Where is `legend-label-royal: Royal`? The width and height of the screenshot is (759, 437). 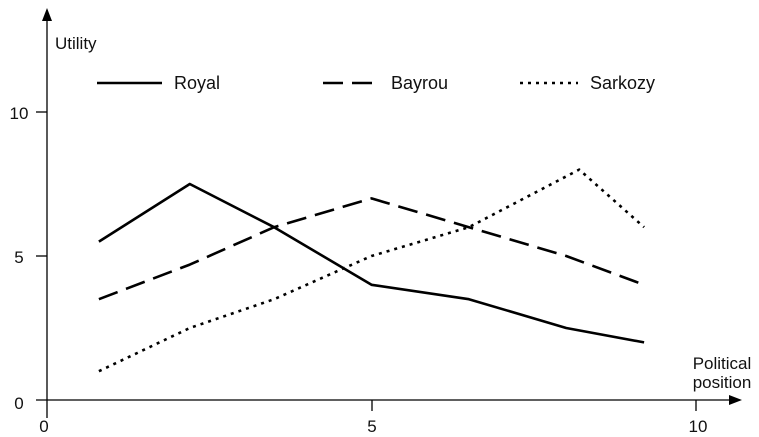 legend-label-royal: Royal is located at coordinates (197, 83).